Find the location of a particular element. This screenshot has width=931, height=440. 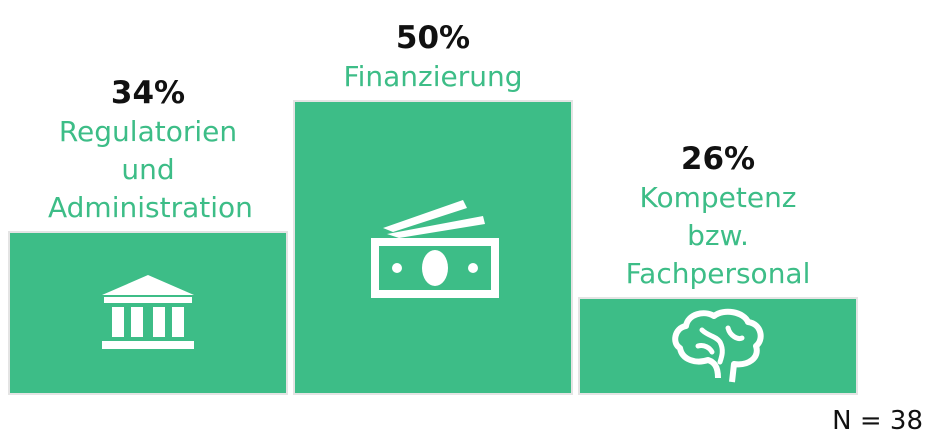

sample-size-note: N = 38 is located at coordinates (877, 421).